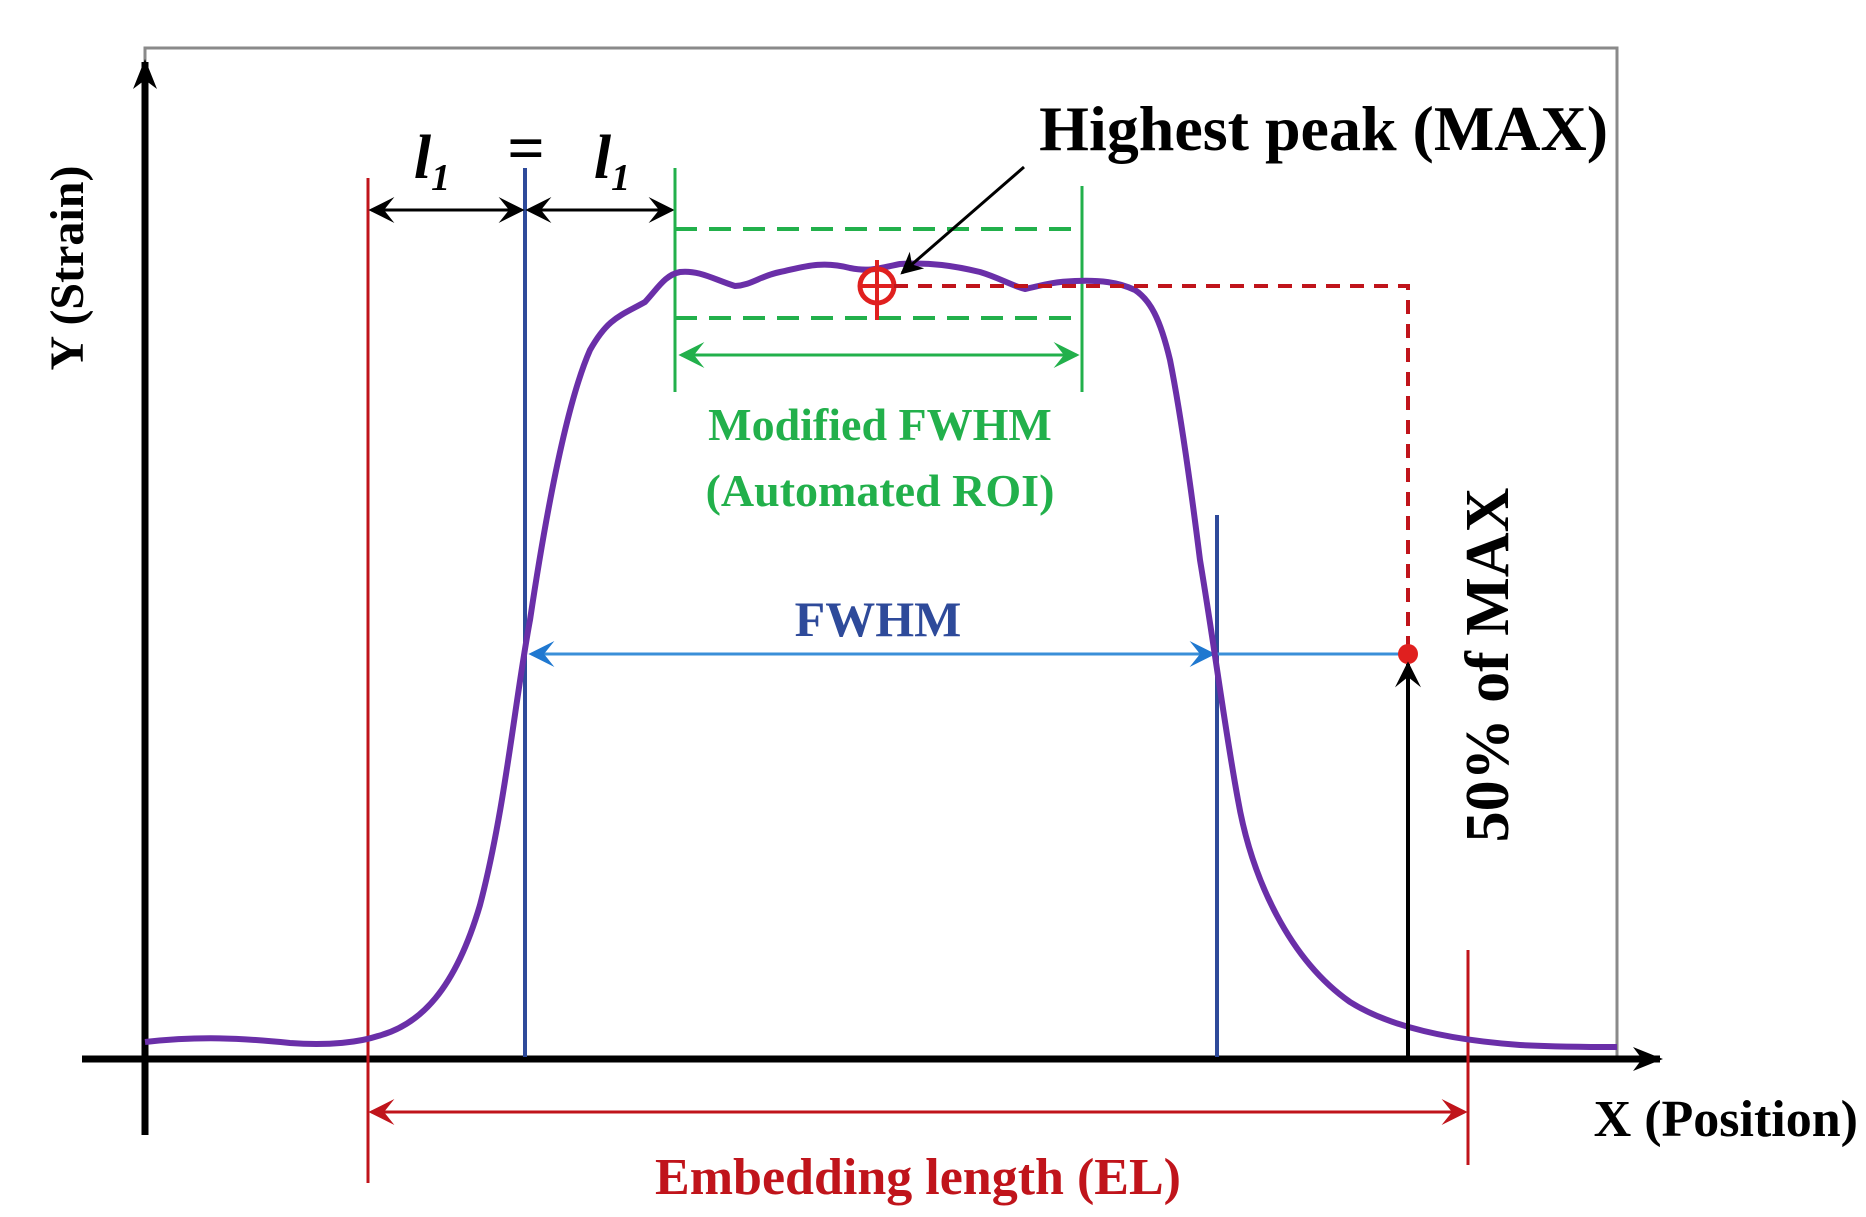 Image resolution: width=1866 pixels, height=1217 pixels. I want to click on half-max-point, so click(1408, 654).